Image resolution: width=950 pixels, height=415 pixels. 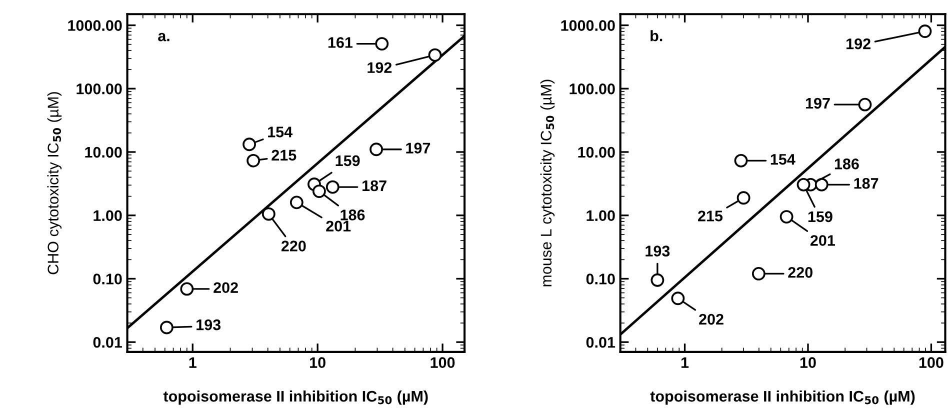 What do you see at coordinates (547, 183) in the screenshot?
I see `y-axis-title: mouse L cytotoxicity IC$_{50}$ (µM)` at bounding box center [547, 183].